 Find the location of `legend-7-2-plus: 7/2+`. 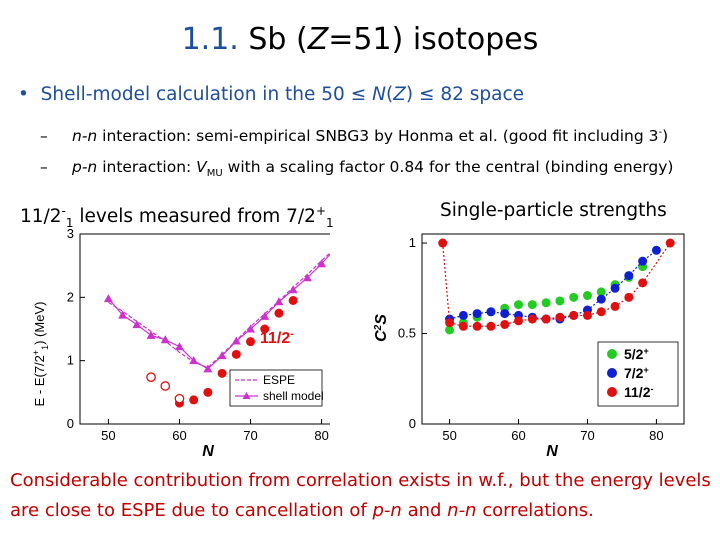

legend-7-2-plus: 7/2+ is located at coordinates (636, 373).